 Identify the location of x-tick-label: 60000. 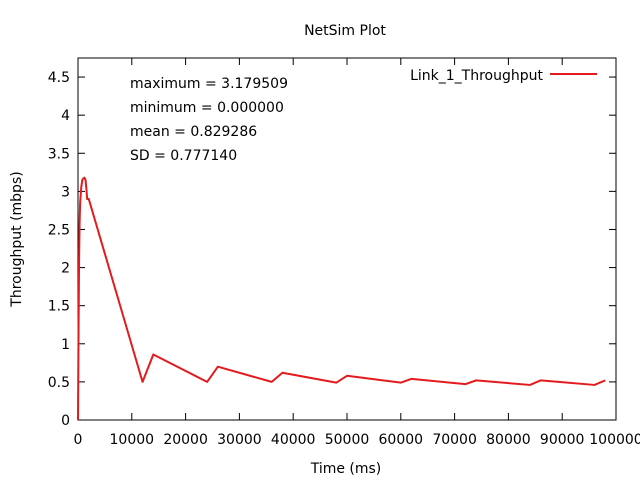
(401, 440).